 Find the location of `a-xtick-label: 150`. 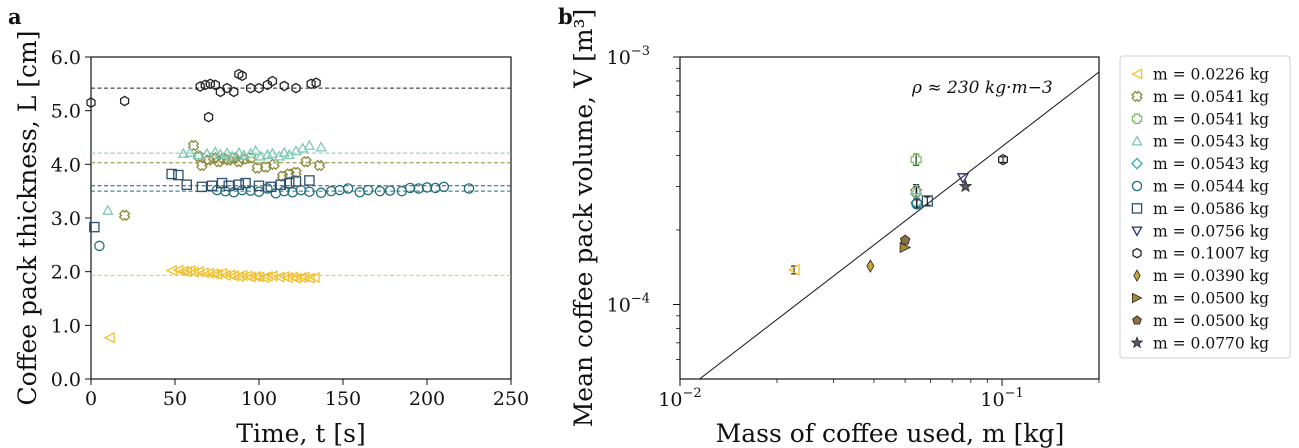

a-xtick-label: 150 is located at coordinates (343, 399).